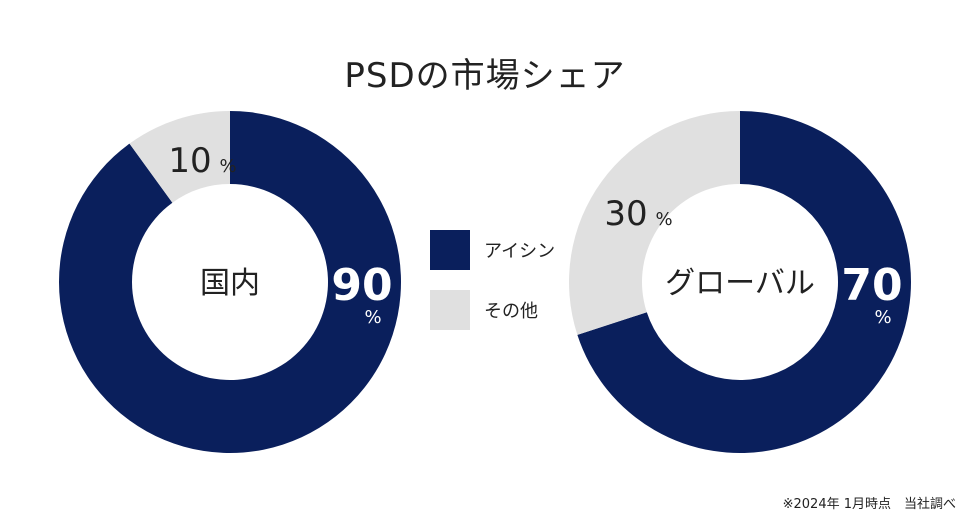  Describe the element at coordinates (450, 310) in the screenshot. I see `legend-swatch-other` at that location.